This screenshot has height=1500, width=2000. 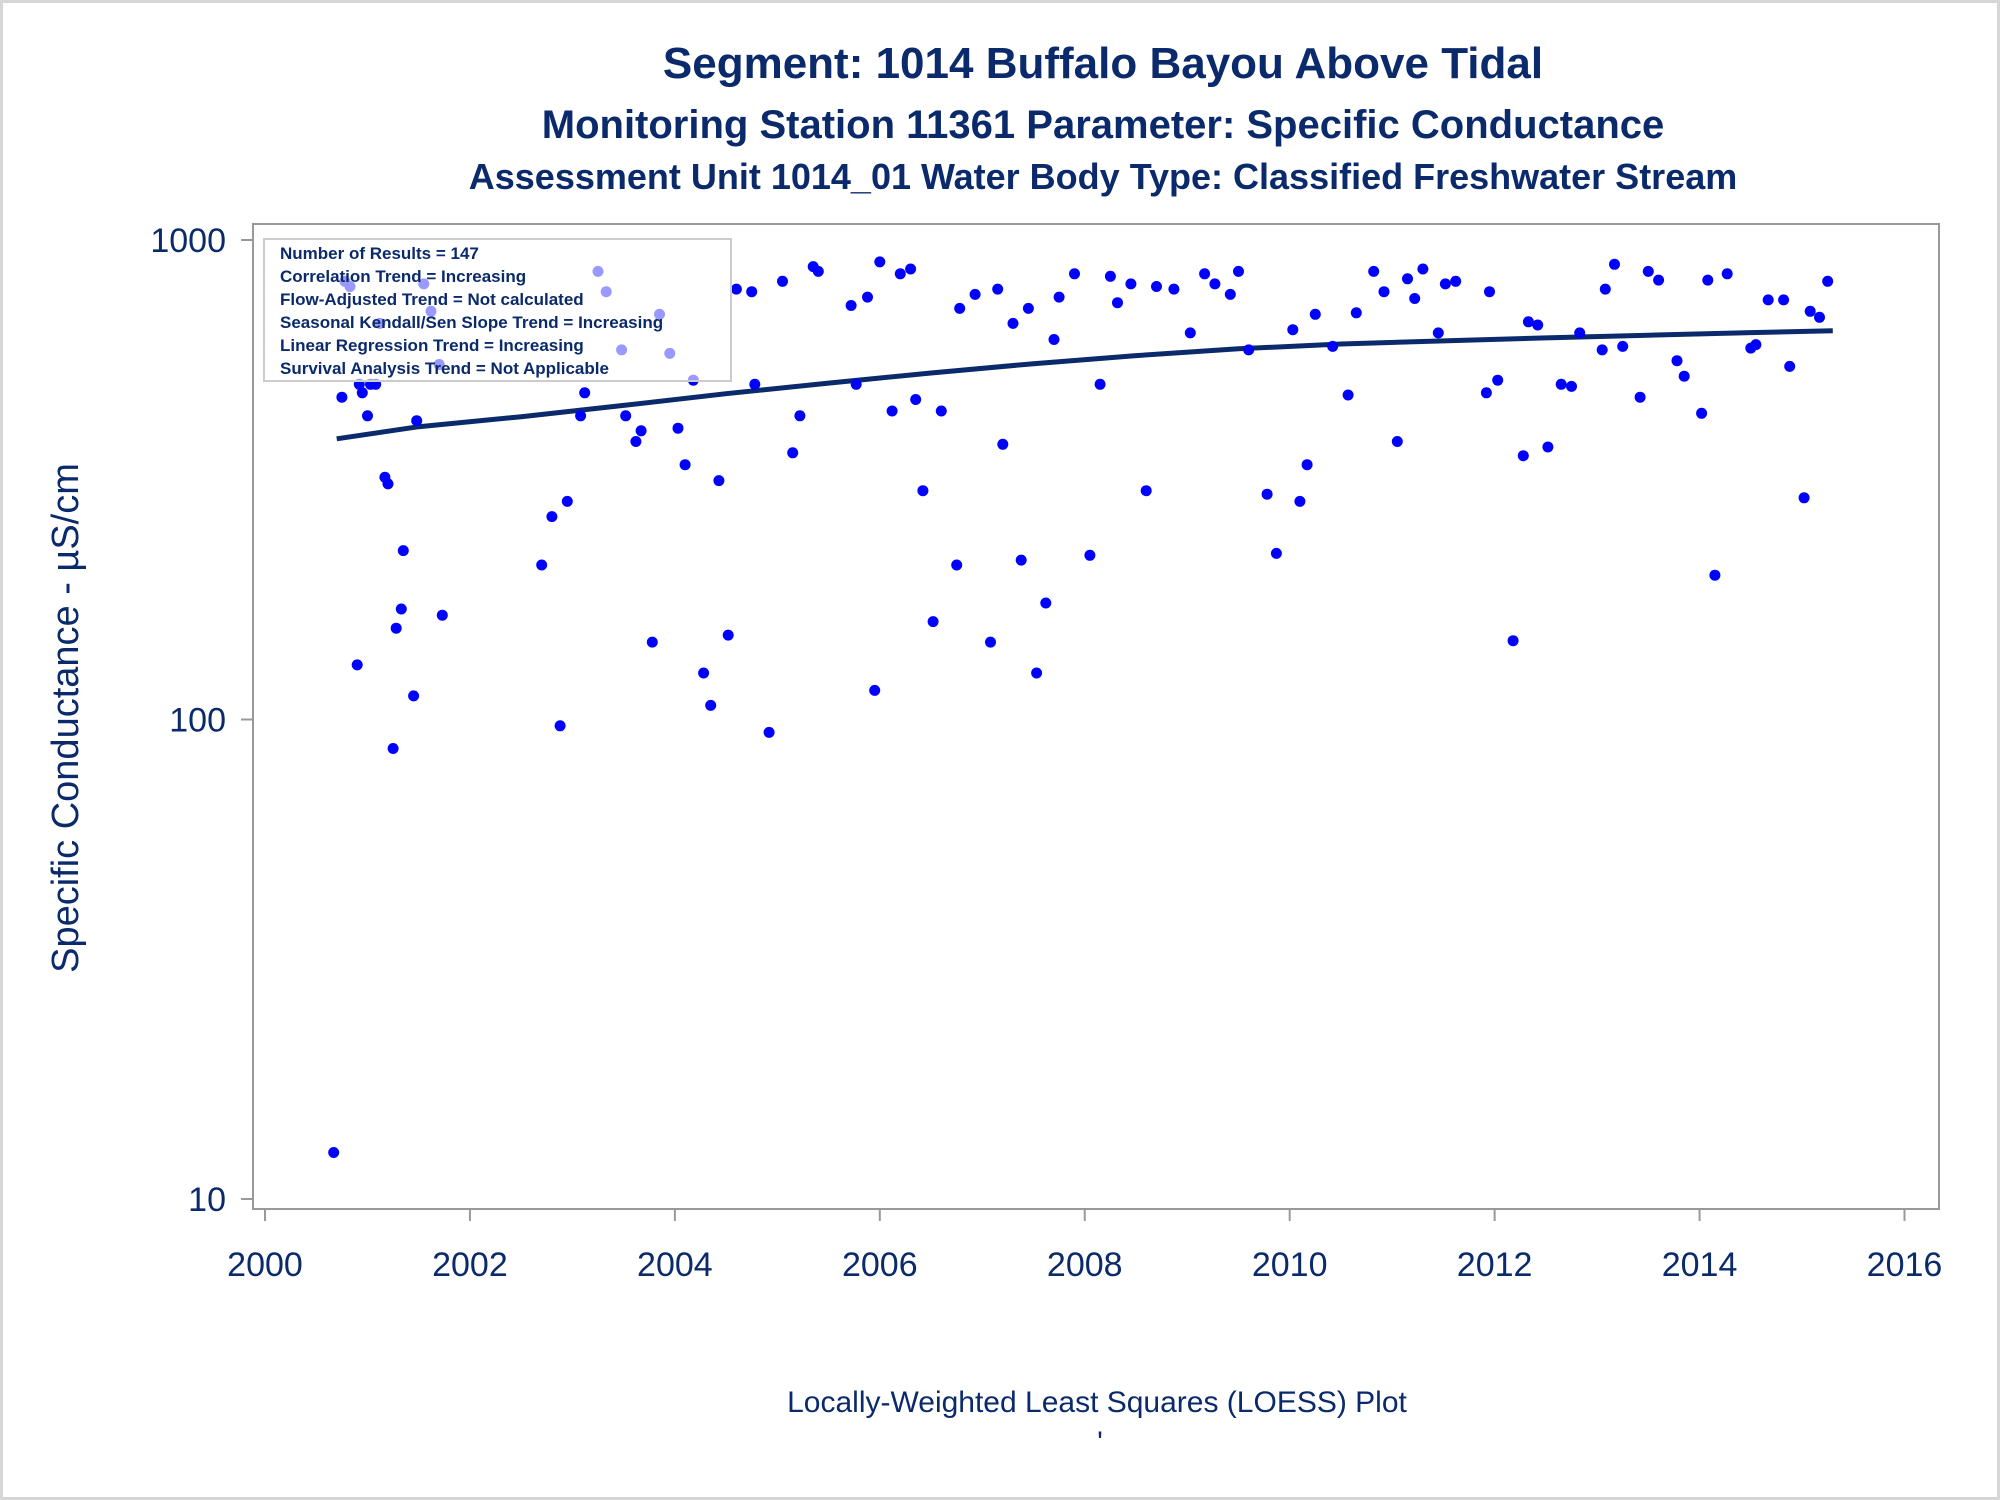 What do you see at coordinates (188, 241) in the screenshot?
I see `y-tick-label: 1000` at bounding box center [188, 241].